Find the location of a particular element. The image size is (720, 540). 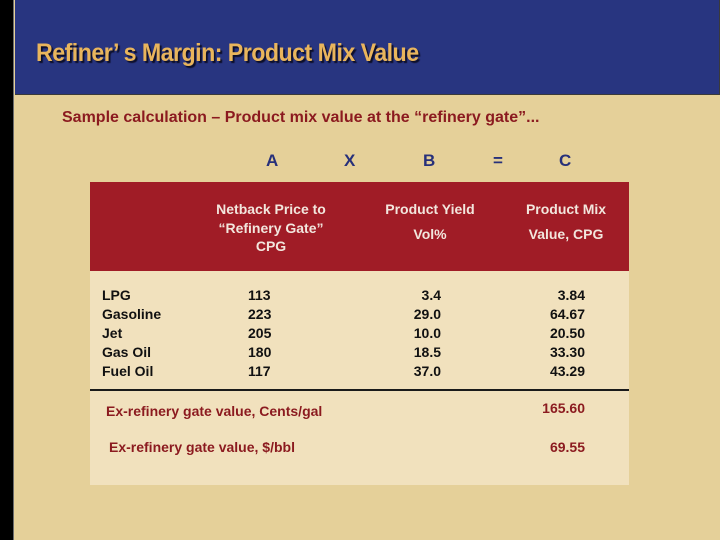

formula-c: C is located at coordinates (565, 160).